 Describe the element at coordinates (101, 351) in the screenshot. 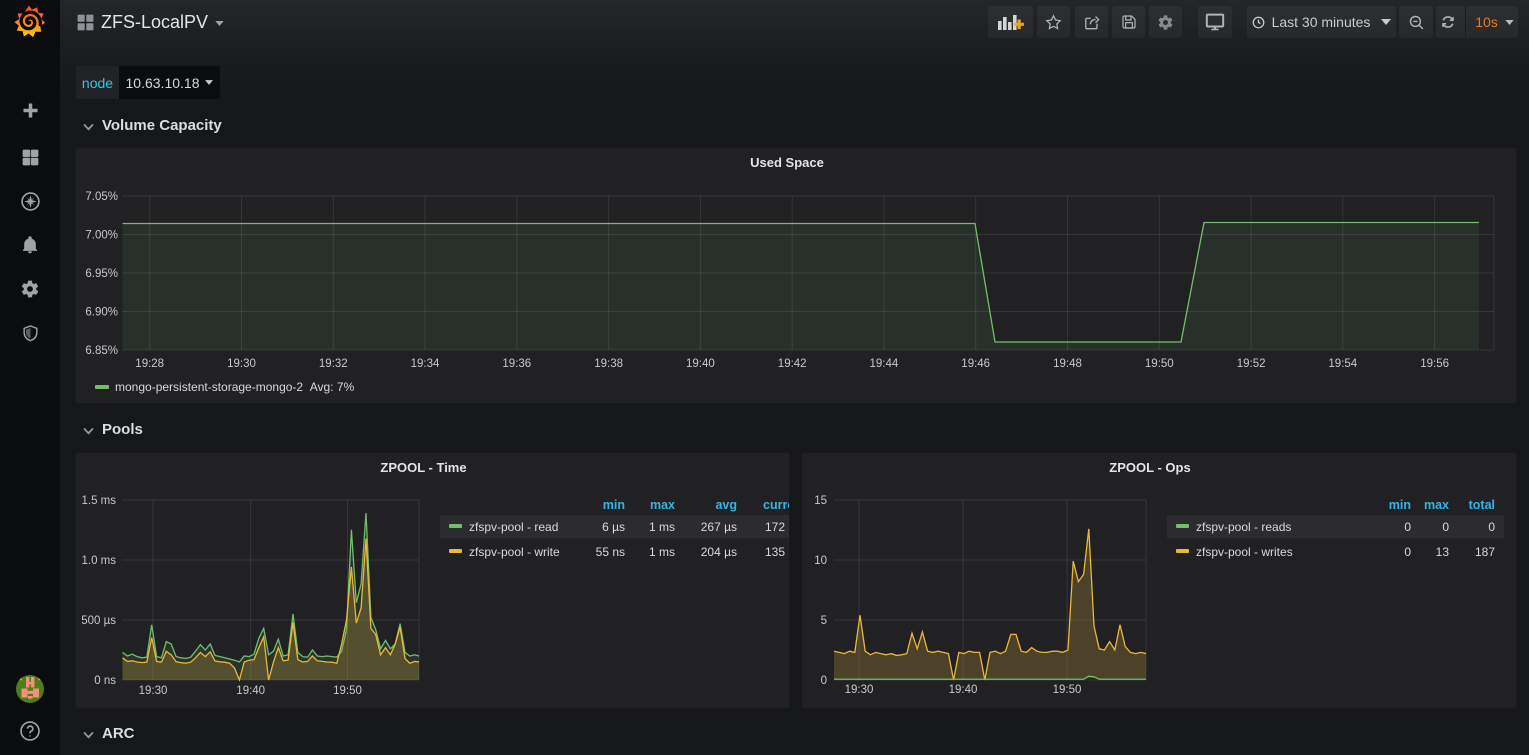

I see `svg-text: 6.85%` at that location.